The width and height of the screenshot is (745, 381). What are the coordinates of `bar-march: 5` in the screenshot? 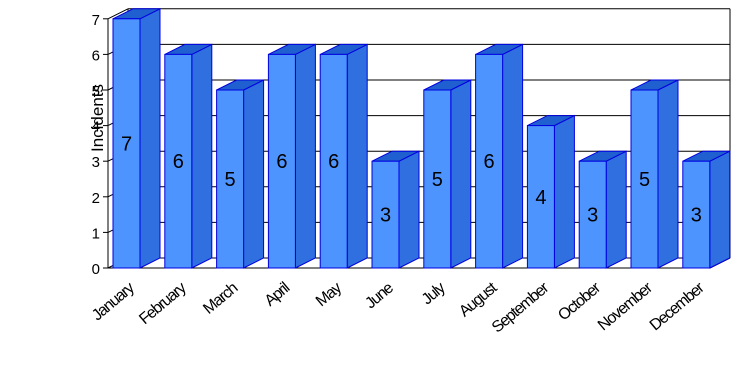 It's located at (240, 174).